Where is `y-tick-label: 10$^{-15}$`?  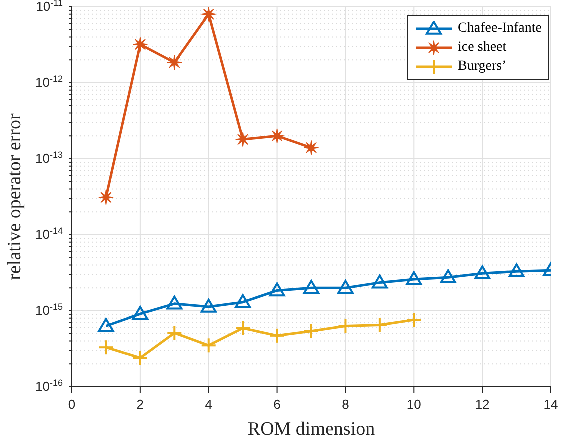 y-tick-label: 10$^{-15}$ is located at coordinates (49, 310).